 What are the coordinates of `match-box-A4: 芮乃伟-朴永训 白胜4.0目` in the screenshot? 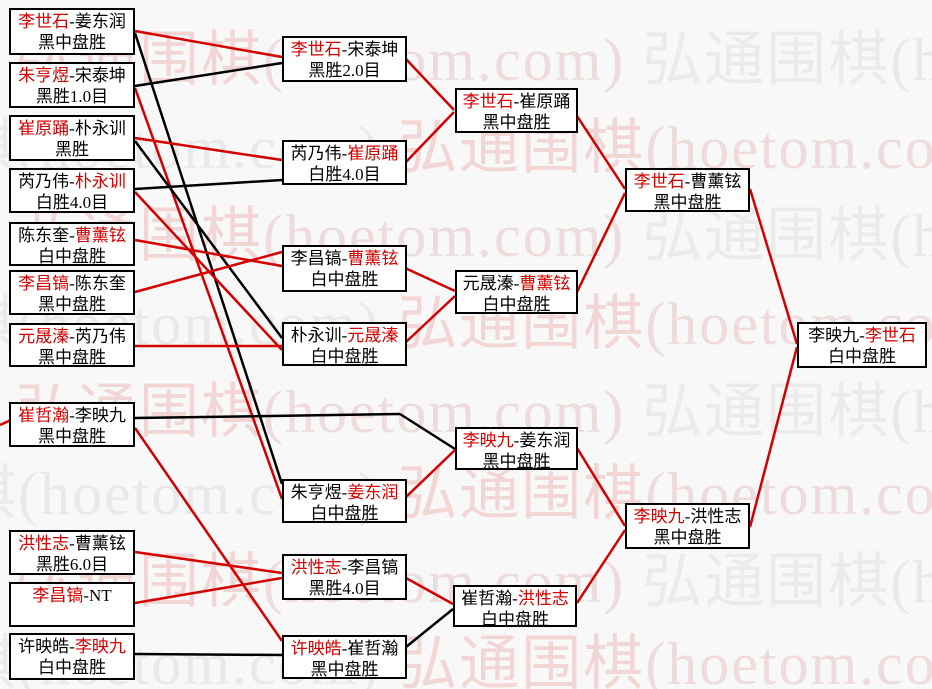 It's located at (72, 190).